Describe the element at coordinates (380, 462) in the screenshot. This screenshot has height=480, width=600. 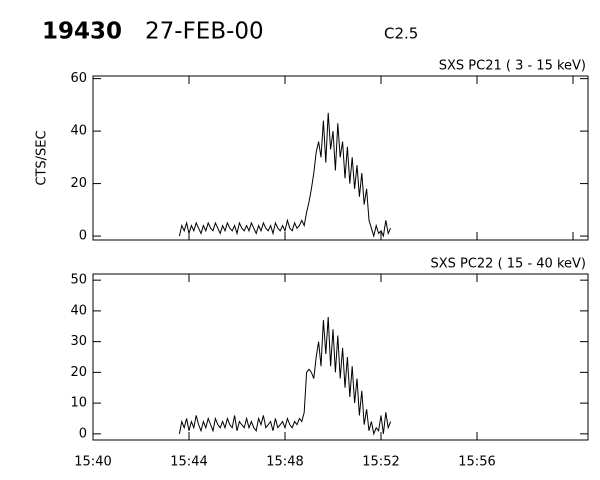
I see `x-tick-label: 15:52` at that location.